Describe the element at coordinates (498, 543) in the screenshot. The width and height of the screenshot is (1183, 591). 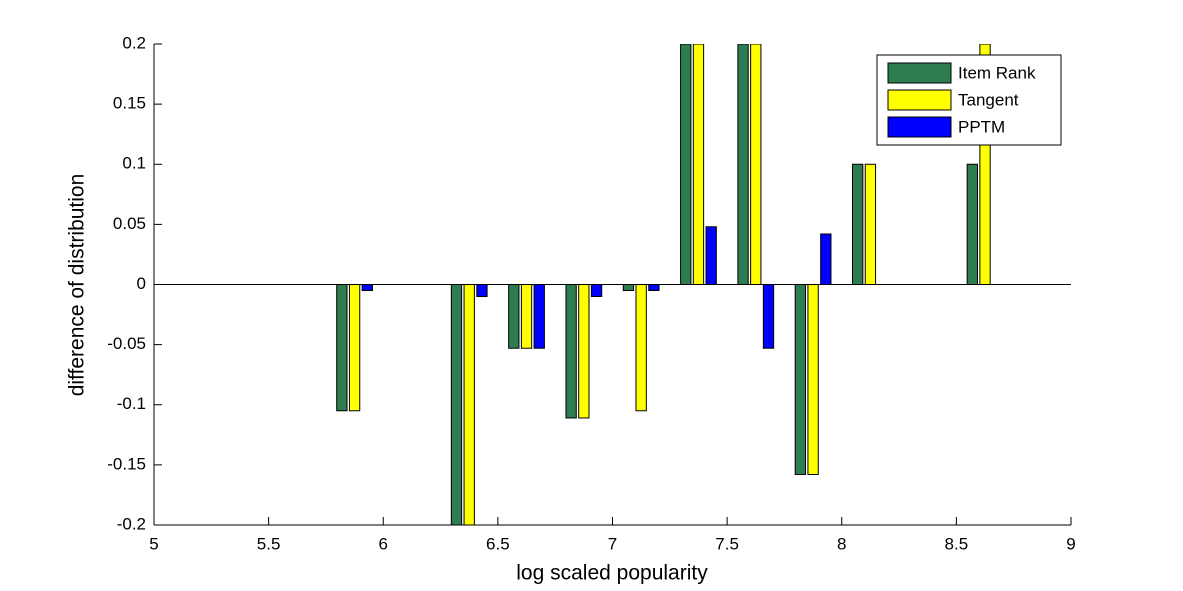
I see `x-tick-label: 6.5` at that location.